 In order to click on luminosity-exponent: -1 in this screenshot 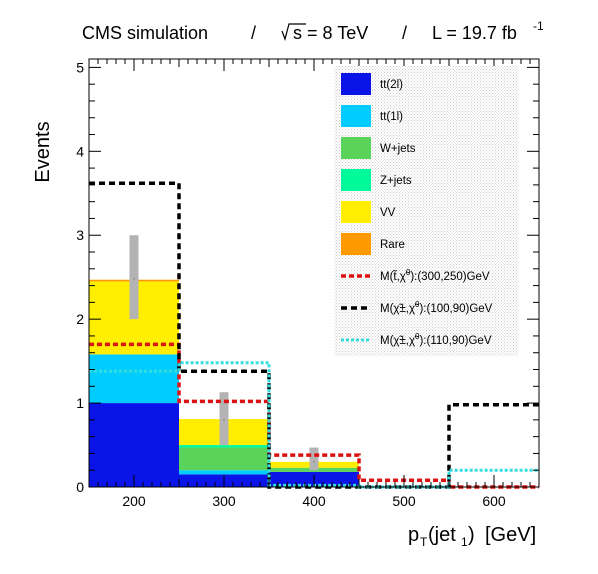, I will do `click(538, 26)`.